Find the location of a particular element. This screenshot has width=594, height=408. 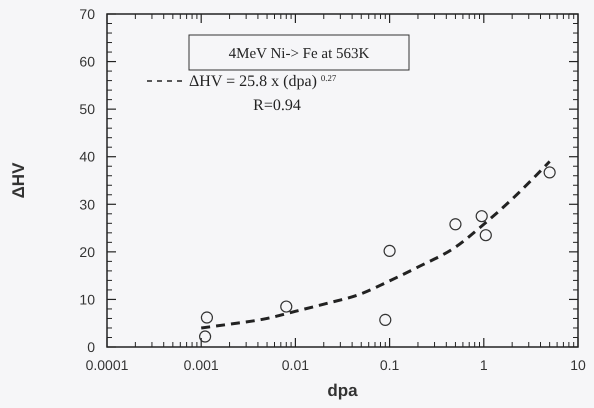

y-tick-label: 30 is located at coordinates (87, 204).